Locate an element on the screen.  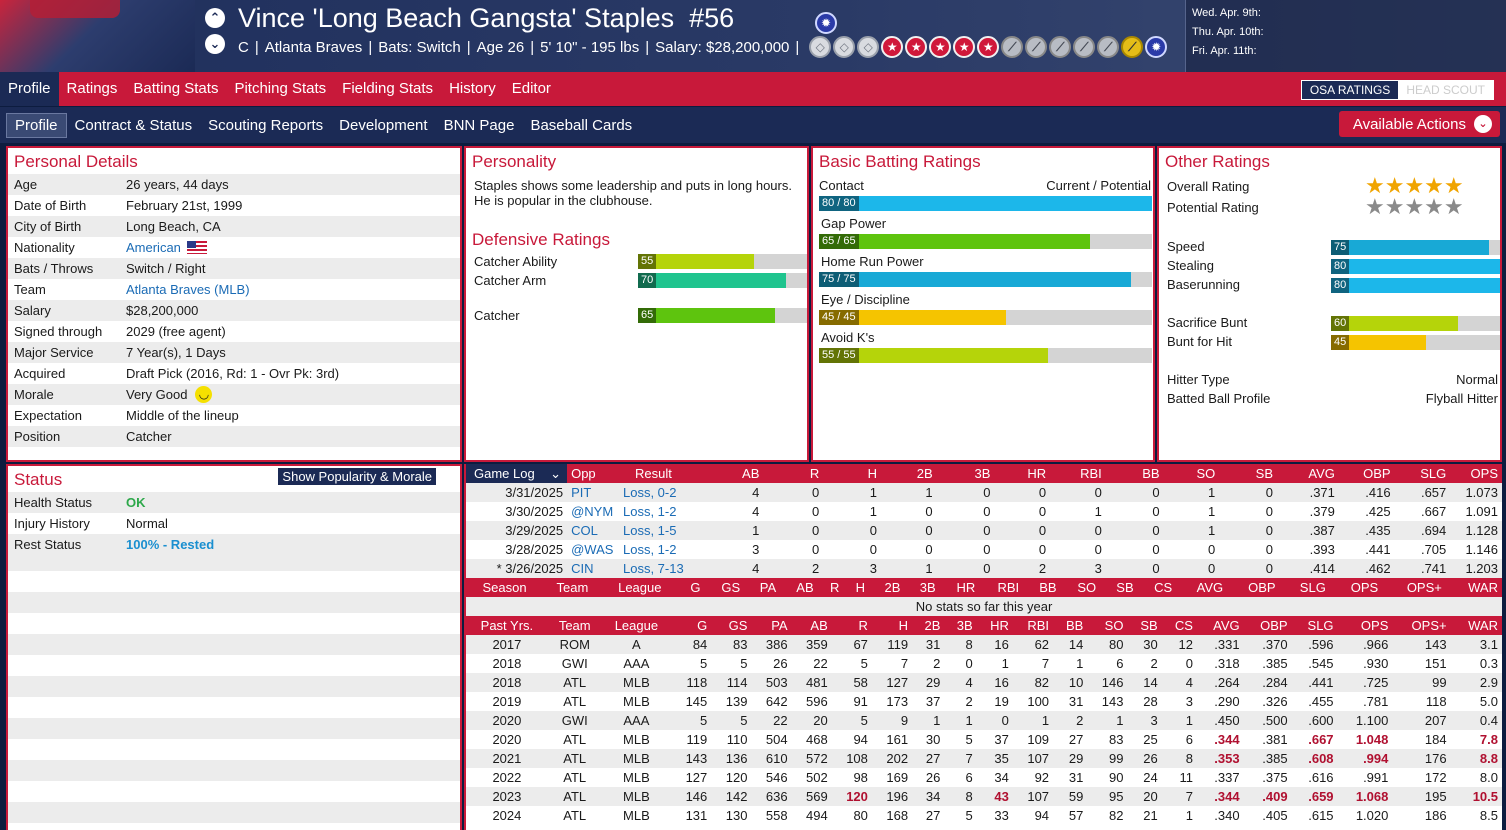
table-cell: 1 is located at coordinates (928, 720).